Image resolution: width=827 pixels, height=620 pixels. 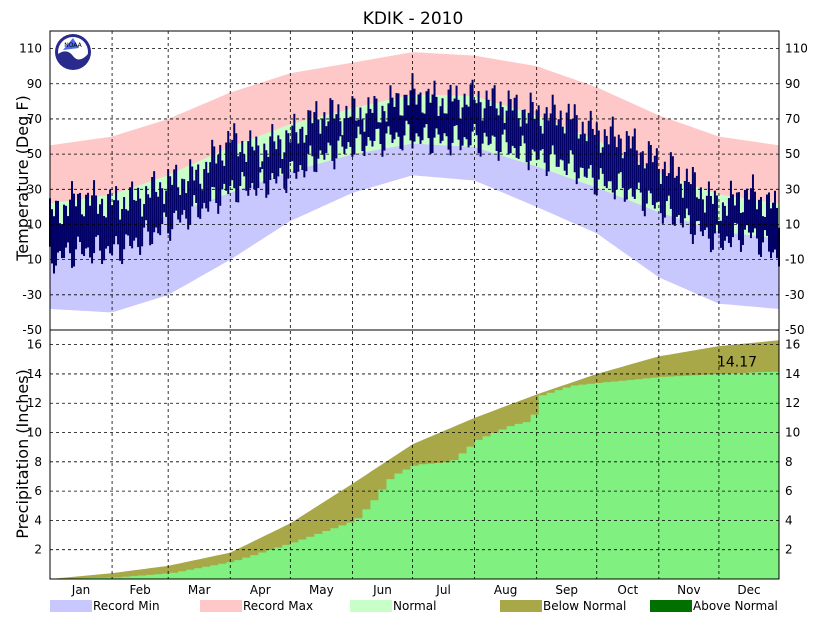 What do you see at coordinates (792, 189) in the screenshot?
I see `temp-tick-right: 30` at bounding box center [792, 189].